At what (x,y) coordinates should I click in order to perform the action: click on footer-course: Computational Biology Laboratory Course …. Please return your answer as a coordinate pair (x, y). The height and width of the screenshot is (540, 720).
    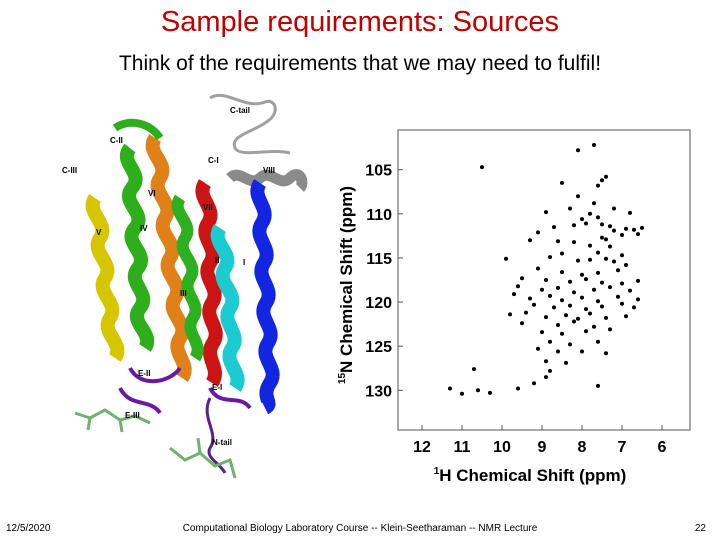
    Looking at the image, I should click on (360, 528).